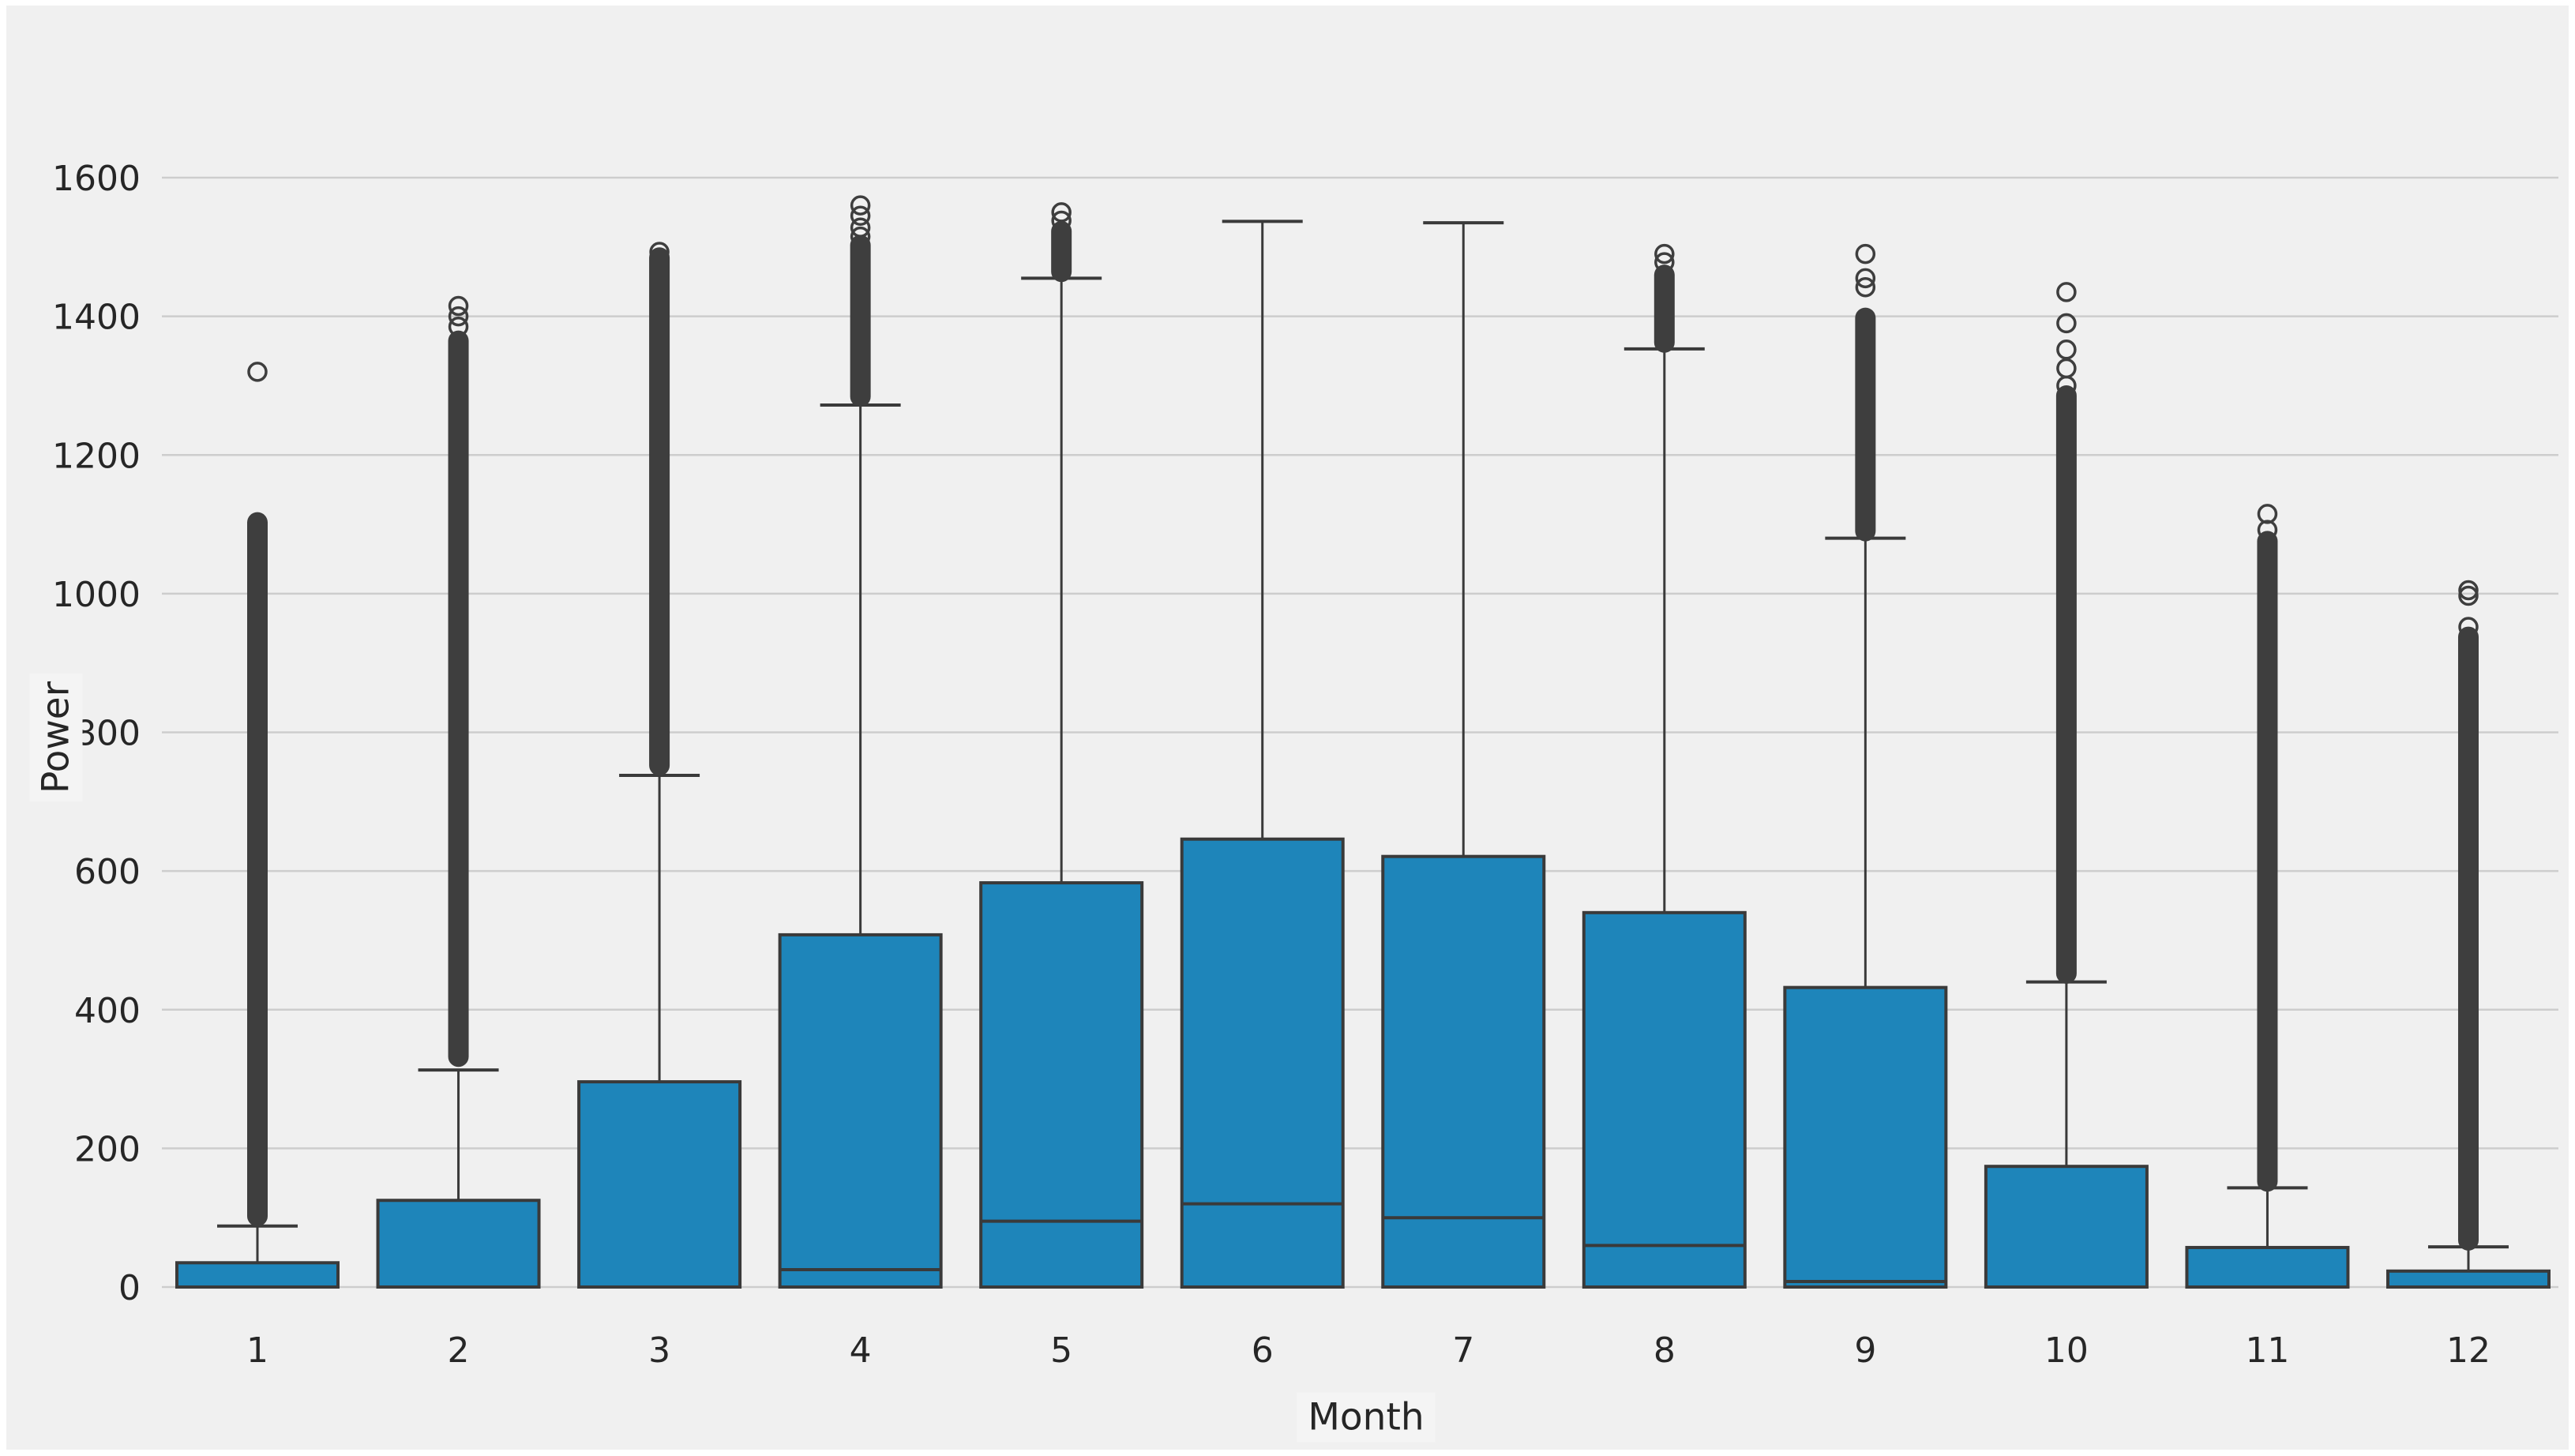 The width and height of the screenshot is (2575, 1456). I want to click on y-tick-label: 1000, so click(96, 595).